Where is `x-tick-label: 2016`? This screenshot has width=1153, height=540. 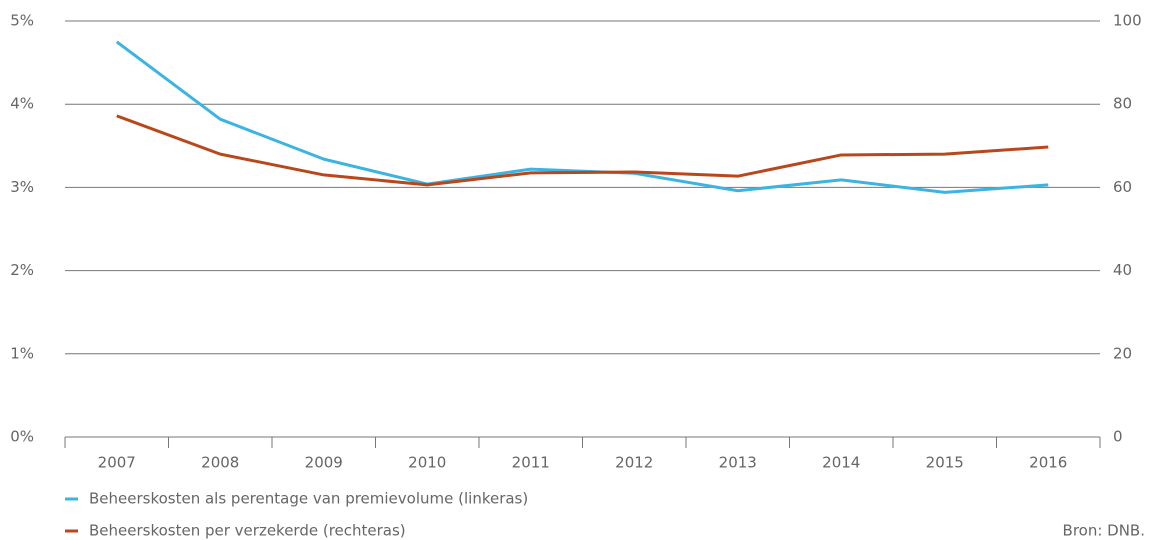 x-tick-label: 2016 is located at coordinates (1048, 463).